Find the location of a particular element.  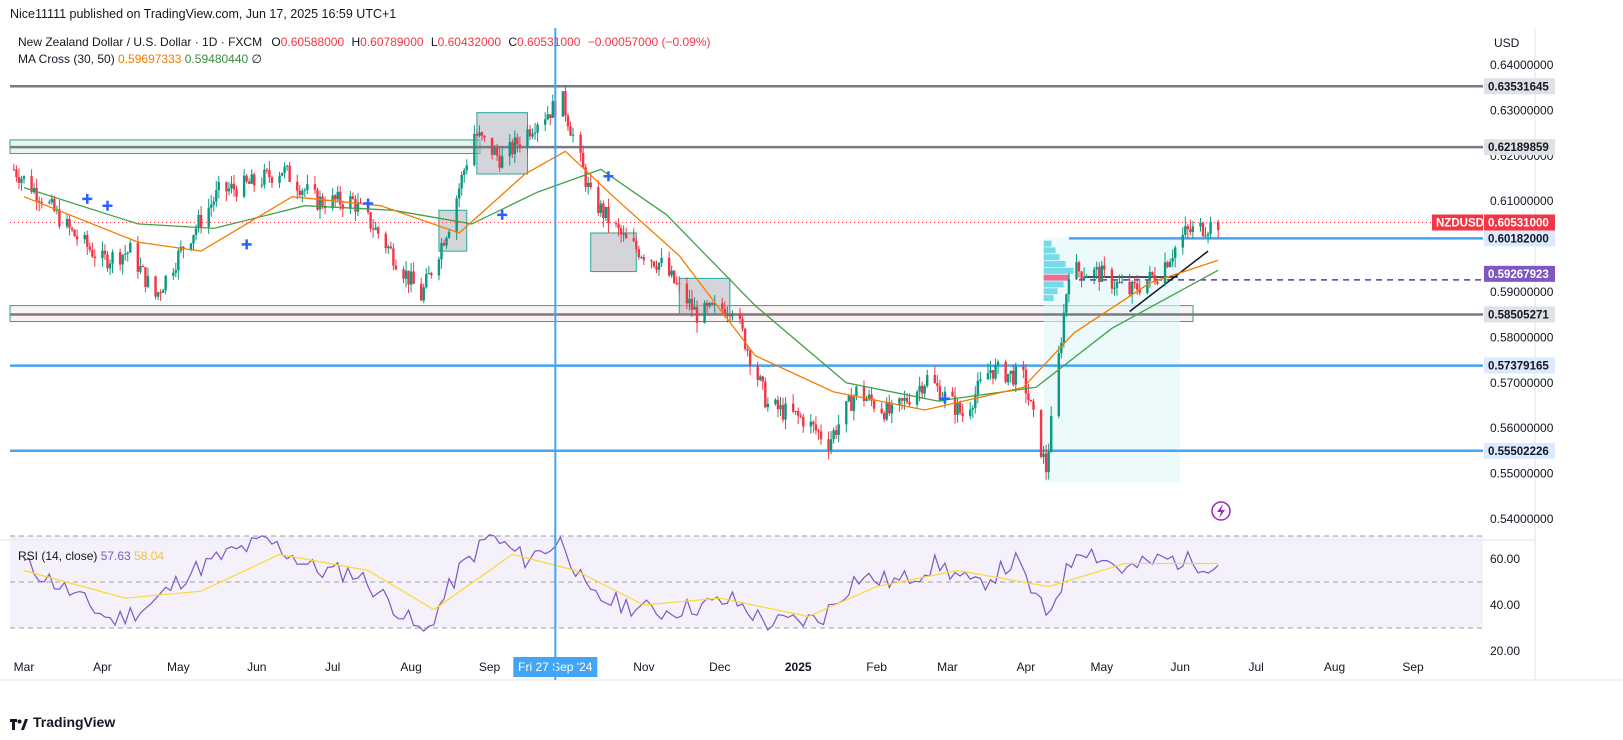

badge-level-dashed-bg is located at coordinates (1519, 273).